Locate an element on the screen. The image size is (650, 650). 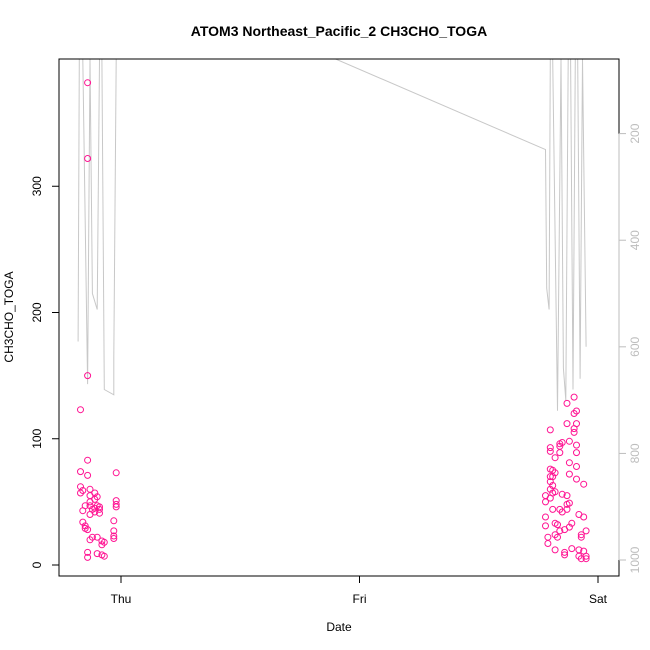
right-y-tick-label: 200 is located at coordinates (635, 133).